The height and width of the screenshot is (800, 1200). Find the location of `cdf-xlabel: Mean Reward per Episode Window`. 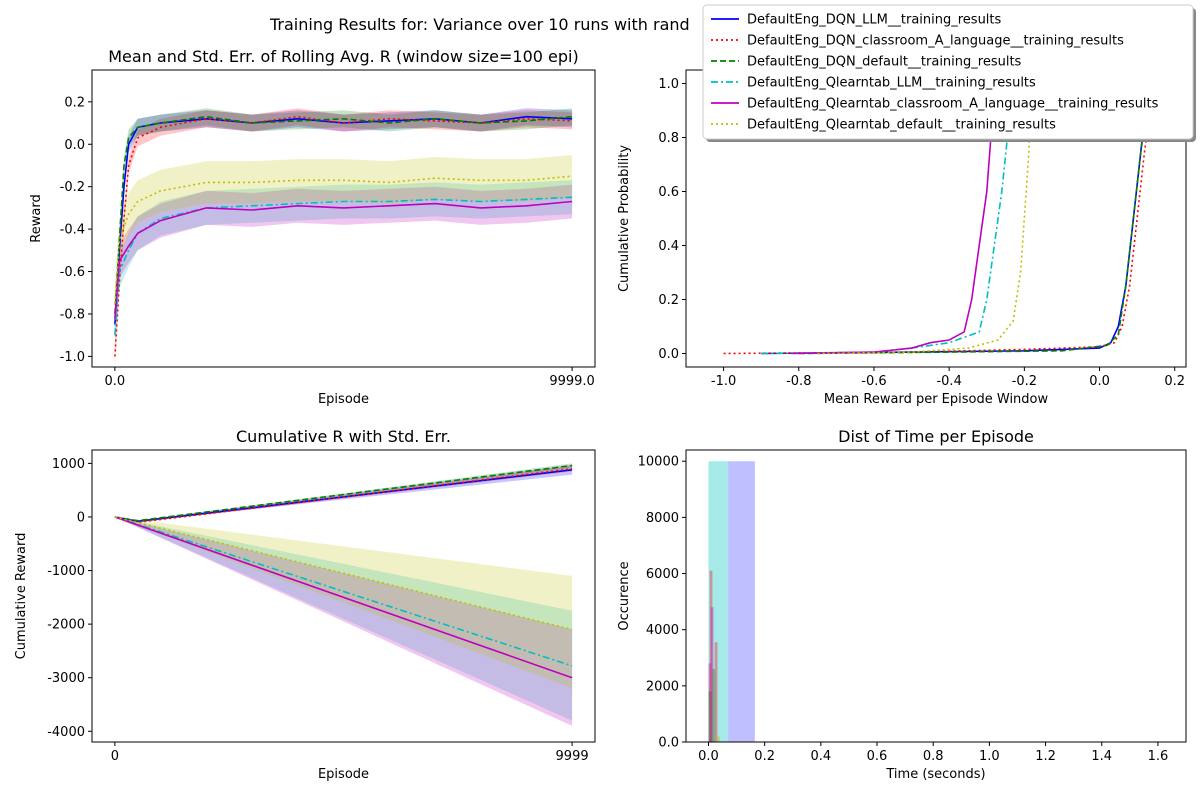

cdf-xlabel: Mean Reward per Episode Window is located at coordinates (936, 399).